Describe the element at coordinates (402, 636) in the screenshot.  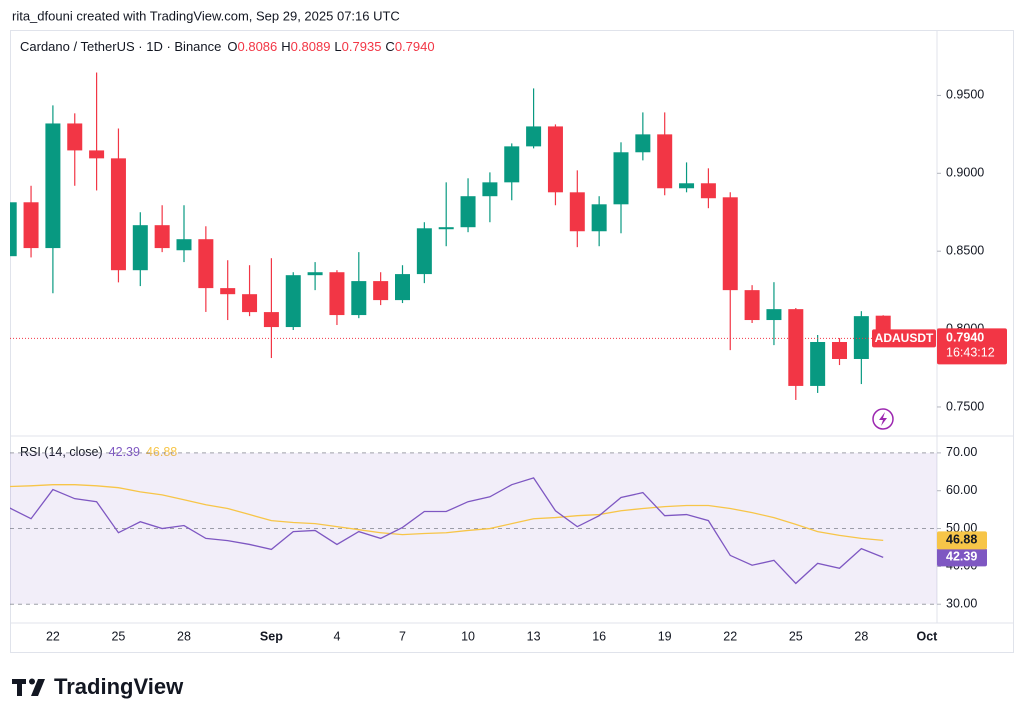
I see `x-tick-label: 7` at that location.